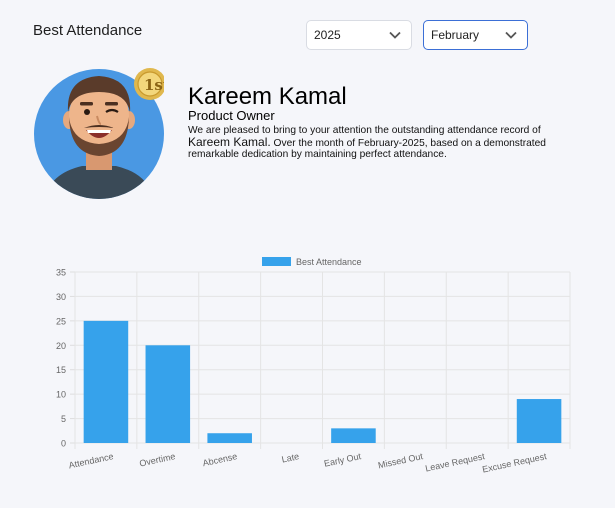 This screenshot has width=615, height=508. What do you see at coordinates (400, 460) in the screenshot?
I see `x-tick-label: Missed Out` at bounding box center [400, 460].